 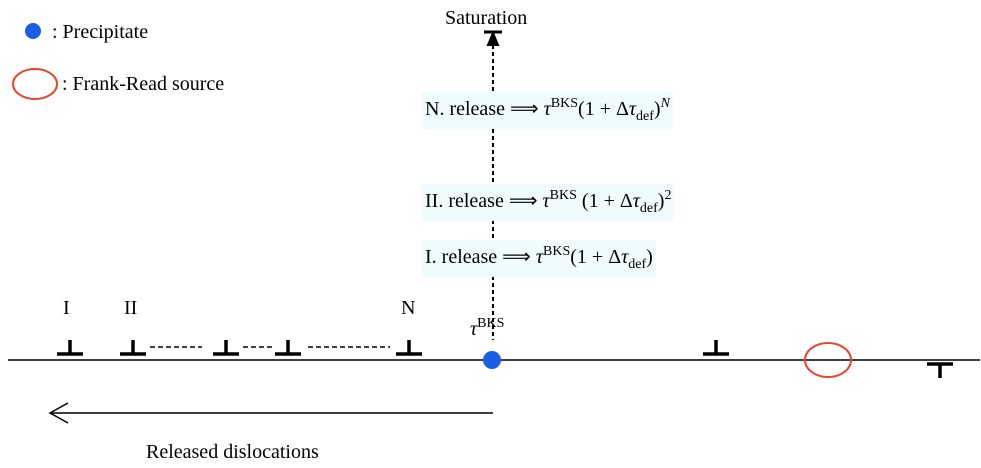 What do you see at coordinates (480, 257) in the screenshot?
I see `text-part: I. release ⟹` at bounding box center [480, 257].